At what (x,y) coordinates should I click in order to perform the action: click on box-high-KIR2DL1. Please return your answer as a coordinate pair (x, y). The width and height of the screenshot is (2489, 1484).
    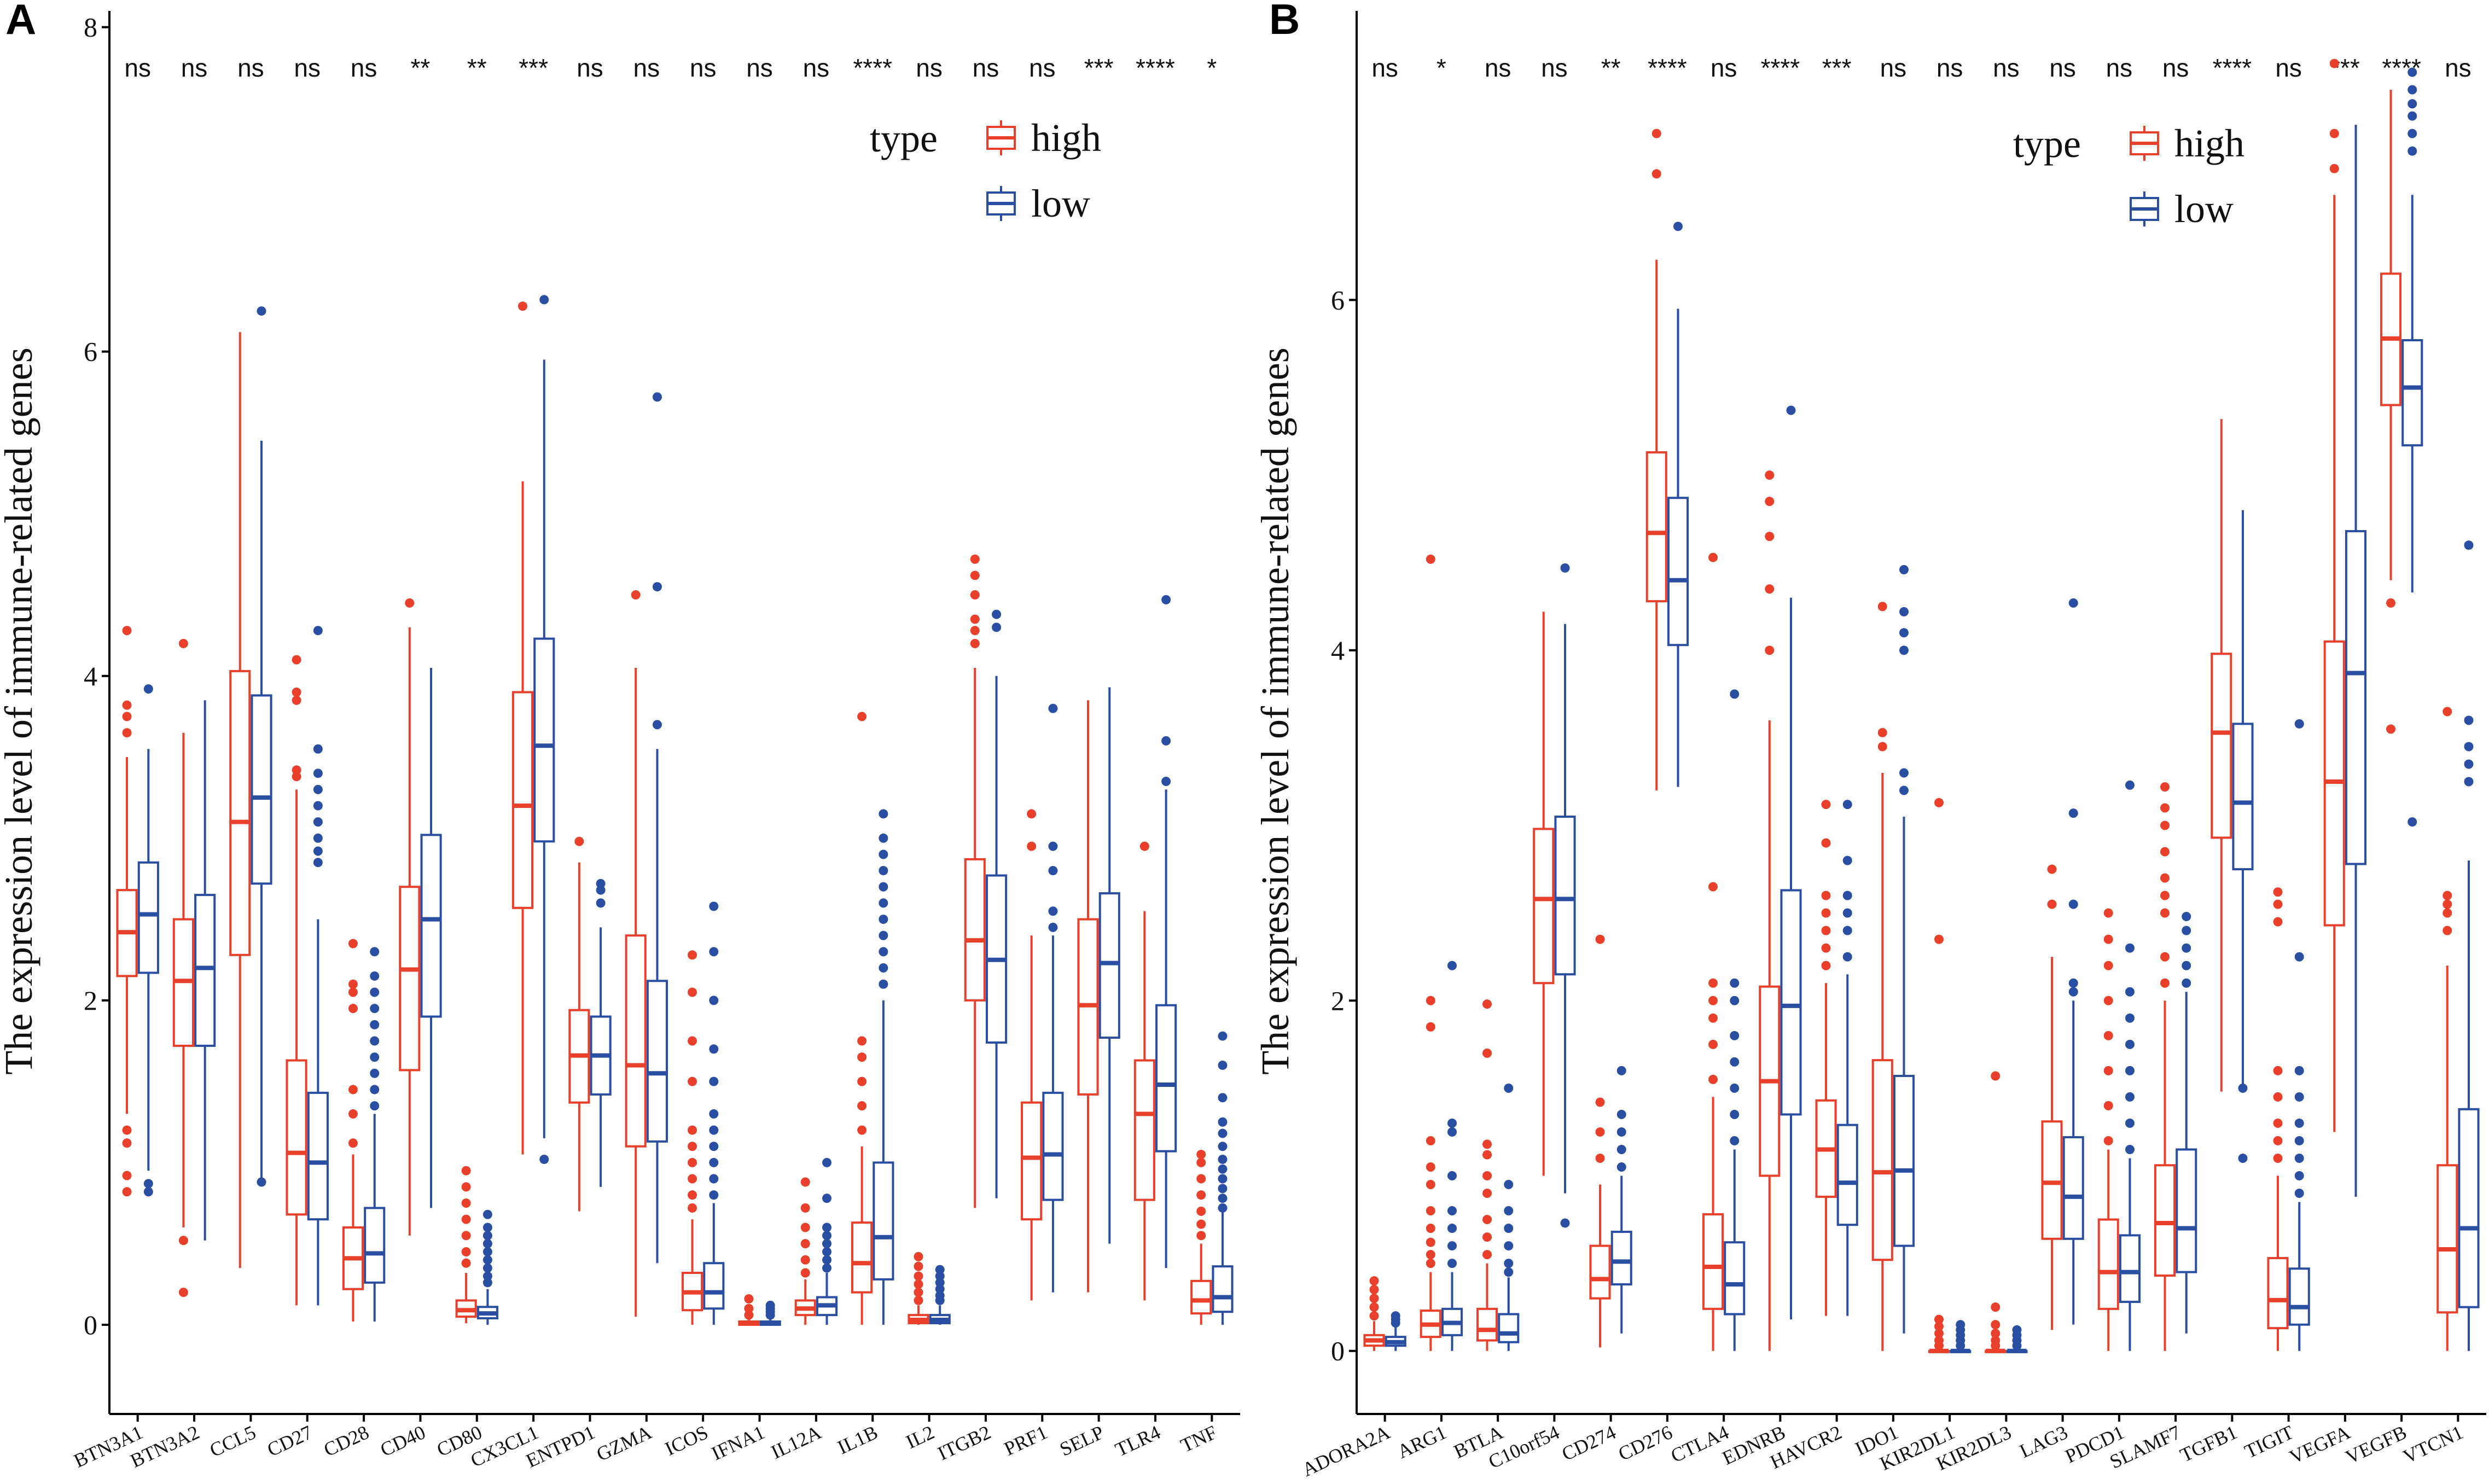
    Looking at the image, I should click on (1939, 1075).